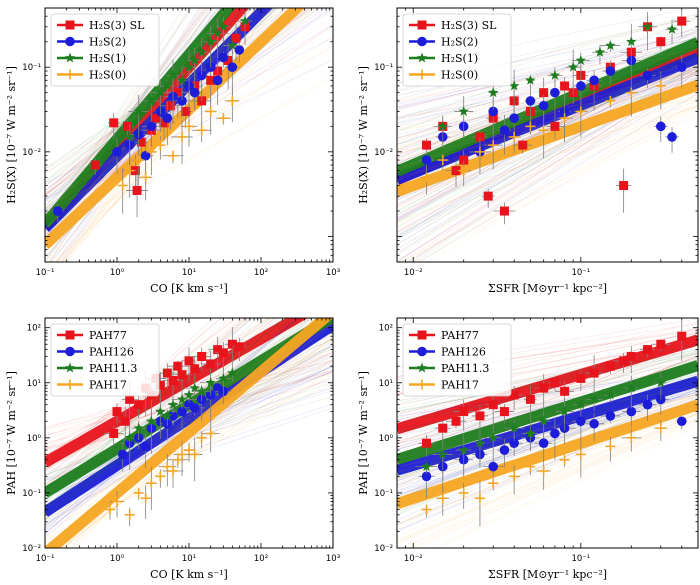 The width and height of the screenshot is (700, 585). What do you see at coordinates (460, 335) in the screenshot?
I see `legend-label: PAH77` at bounding box center [460, 335].